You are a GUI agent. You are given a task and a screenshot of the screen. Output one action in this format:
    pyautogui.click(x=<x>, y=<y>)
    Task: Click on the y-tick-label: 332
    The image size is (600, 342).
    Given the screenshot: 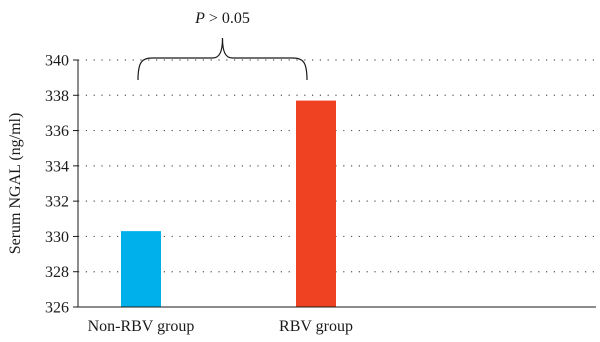 What is the action you would take?
    pyautogui.click(x=57, y=202)
    